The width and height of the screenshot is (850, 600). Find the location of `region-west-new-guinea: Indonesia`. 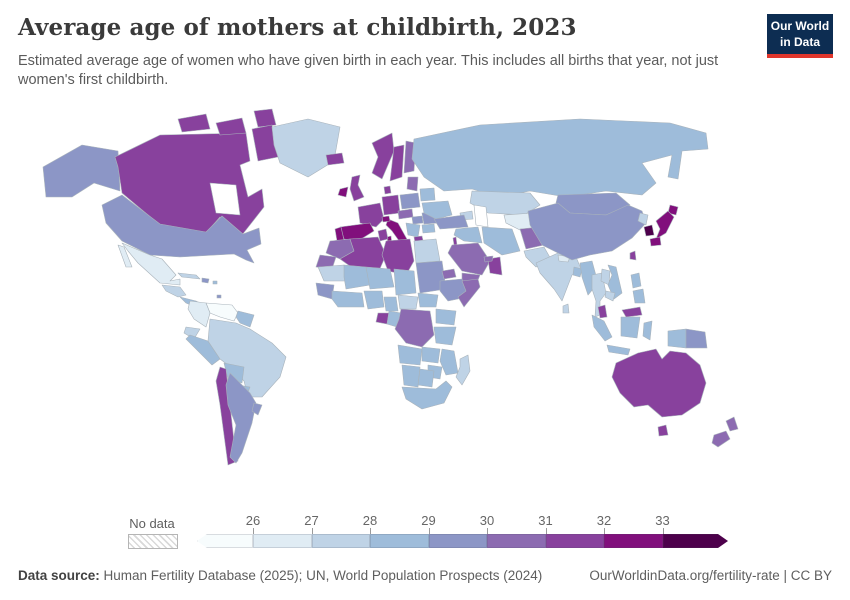

region-west-new-guinea: Indonesia is located at coordinates (677, 338).